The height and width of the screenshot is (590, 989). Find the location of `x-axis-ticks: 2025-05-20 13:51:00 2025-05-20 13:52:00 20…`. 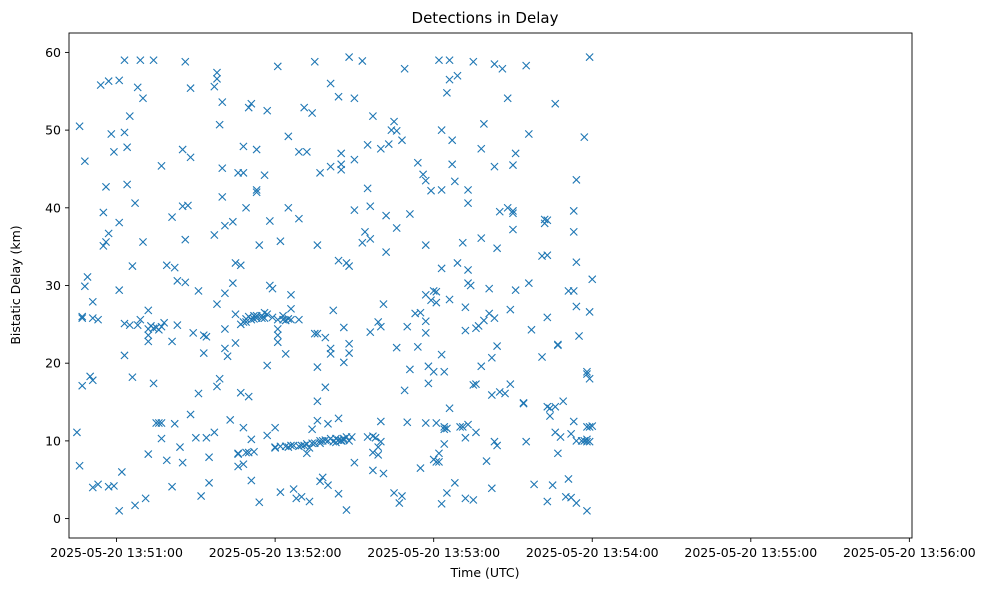

x-axis-ticks: 2025-05-20 13:51:00 2025-05-20 13:52:00 20… is located at coordinates (513, 549).